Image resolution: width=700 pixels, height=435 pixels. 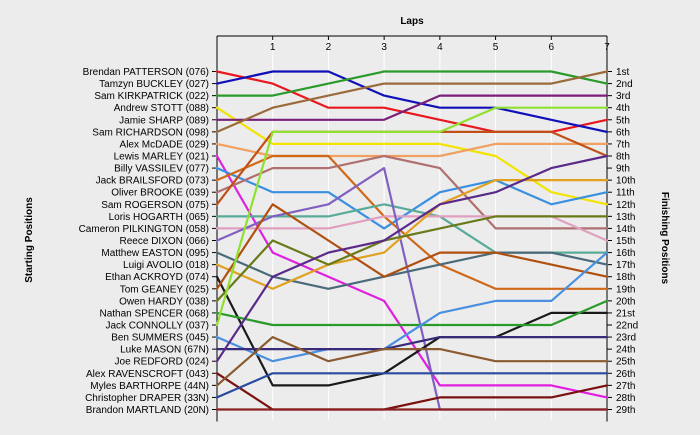 I want to click on finish-position-label: 5th, so click(x=623, y=120).